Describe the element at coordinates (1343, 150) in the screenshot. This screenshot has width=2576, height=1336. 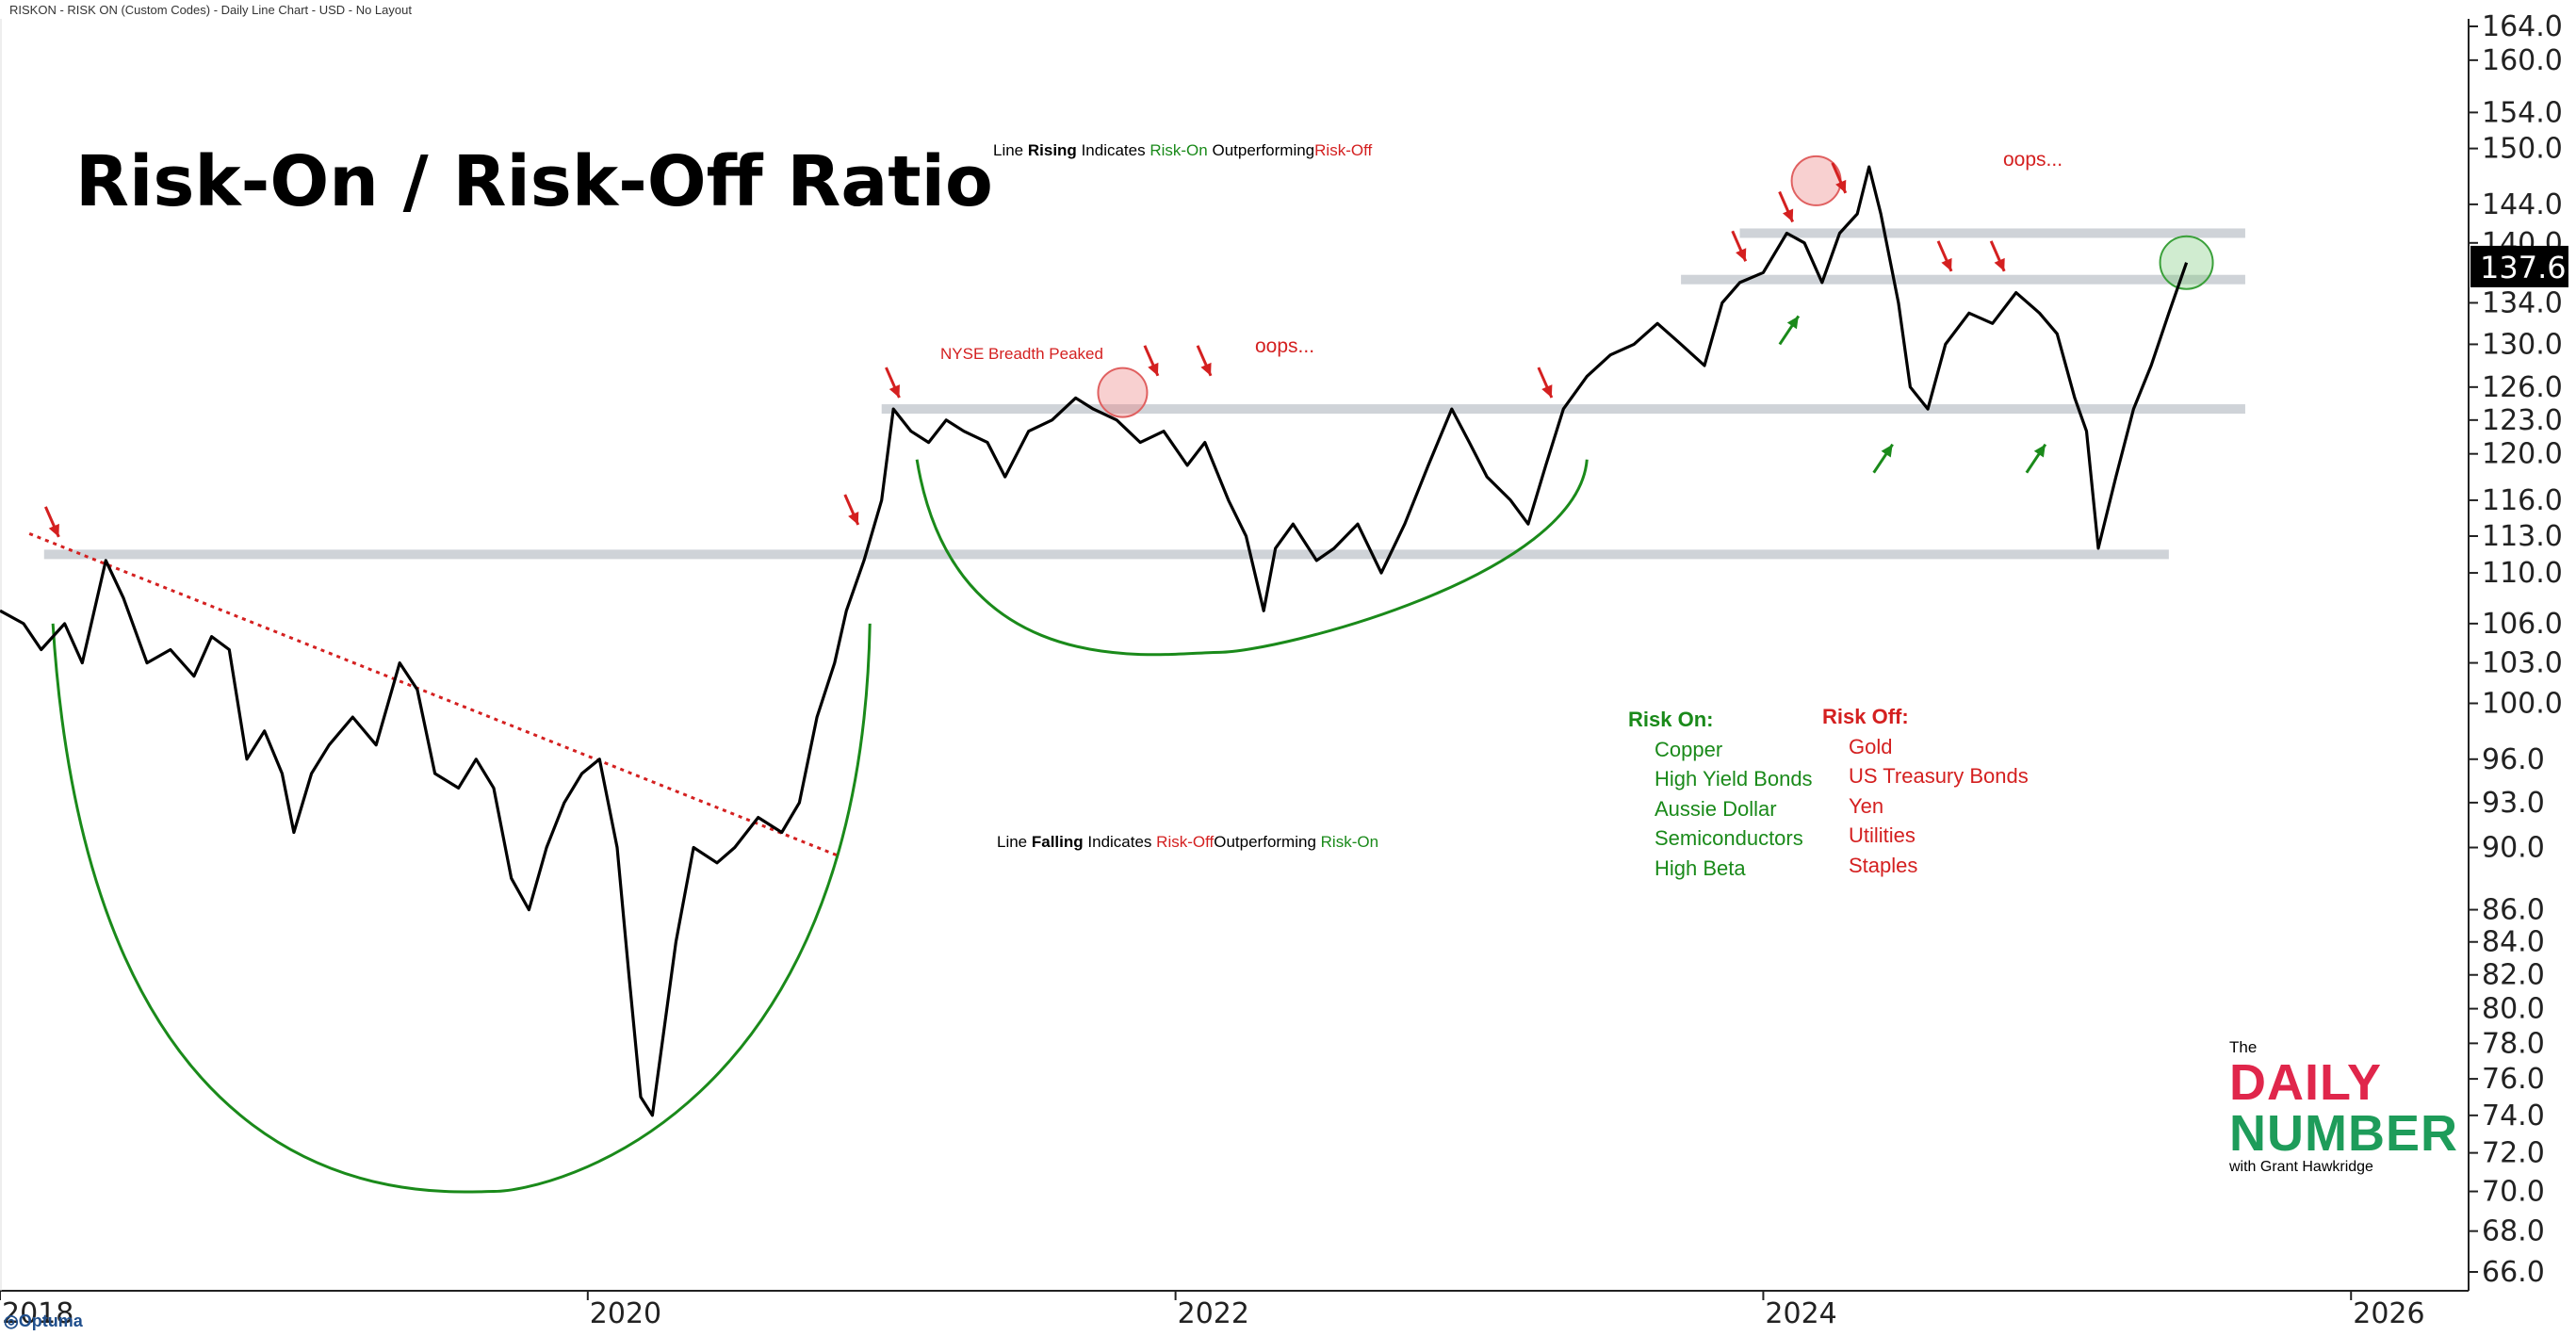
I see `note-rising-word-riskoff: Risk-Off` at that location.